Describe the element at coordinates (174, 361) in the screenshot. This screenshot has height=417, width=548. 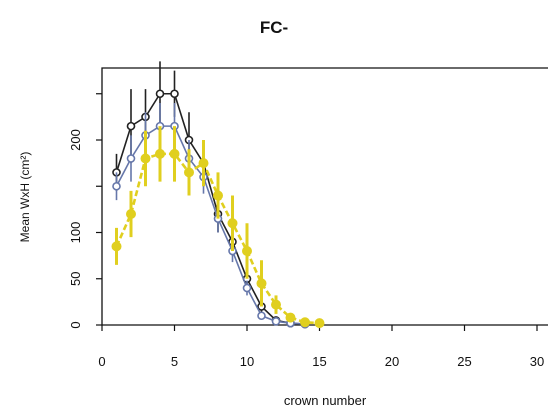
I see `x-tick-label: 5` at that location.